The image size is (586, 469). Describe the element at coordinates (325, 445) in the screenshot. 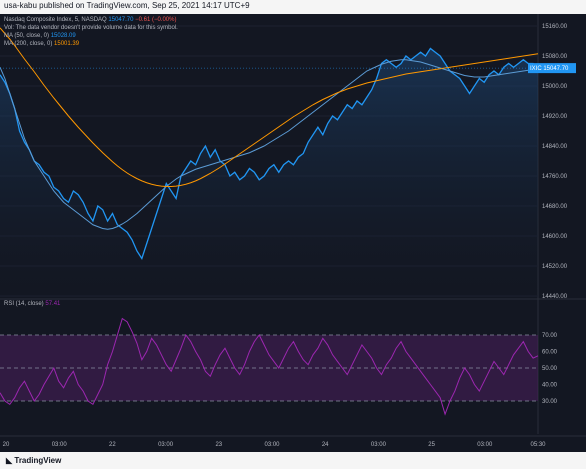

I see `time-tick-label: 24` at that location.